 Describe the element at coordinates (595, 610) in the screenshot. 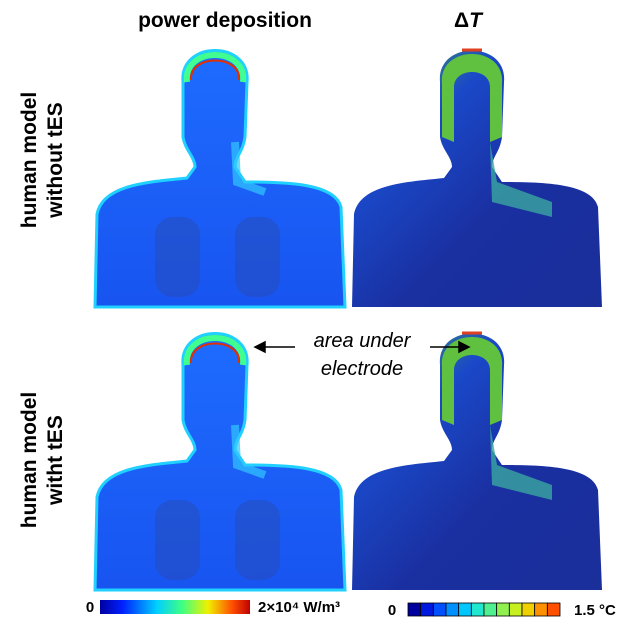

I see `colorbar-max: 1.5 °C` at that location.